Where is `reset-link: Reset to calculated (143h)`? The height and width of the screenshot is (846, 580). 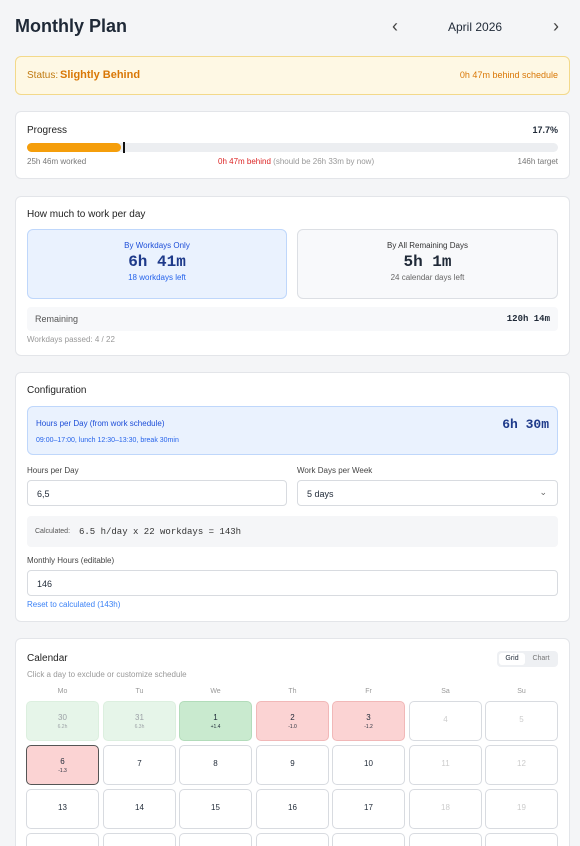 reset-link: Reset to calculated (143h) is located at coordinates (74, 604).